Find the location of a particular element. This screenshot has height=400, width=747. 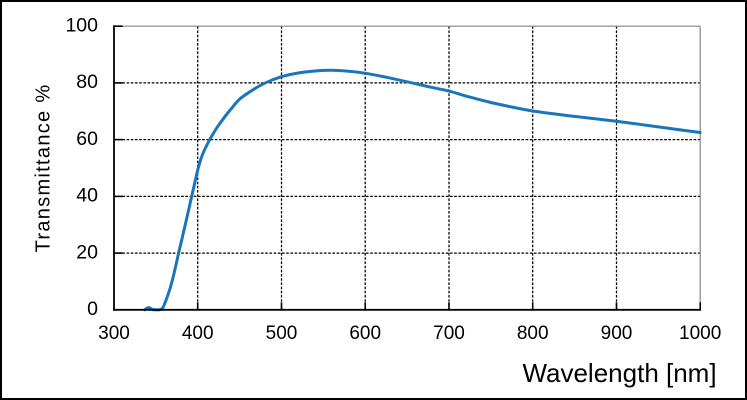

svg-text: 500 is located at coordinates (282, 333).